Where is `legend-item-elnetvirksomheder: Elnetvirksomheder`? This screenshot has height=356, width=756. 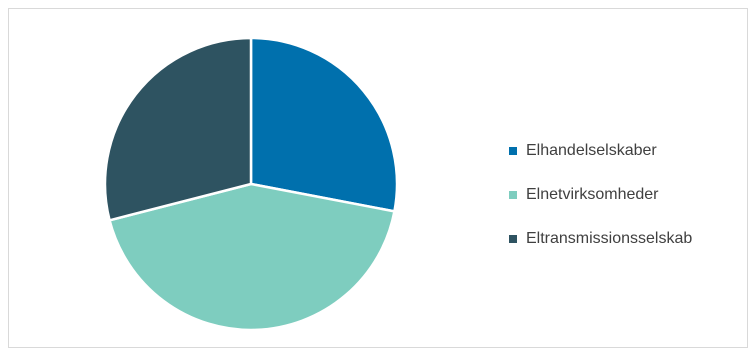
legend-item-elnetvirksomheder: Elnetvirksomheder is located at coordinates (600, 195).